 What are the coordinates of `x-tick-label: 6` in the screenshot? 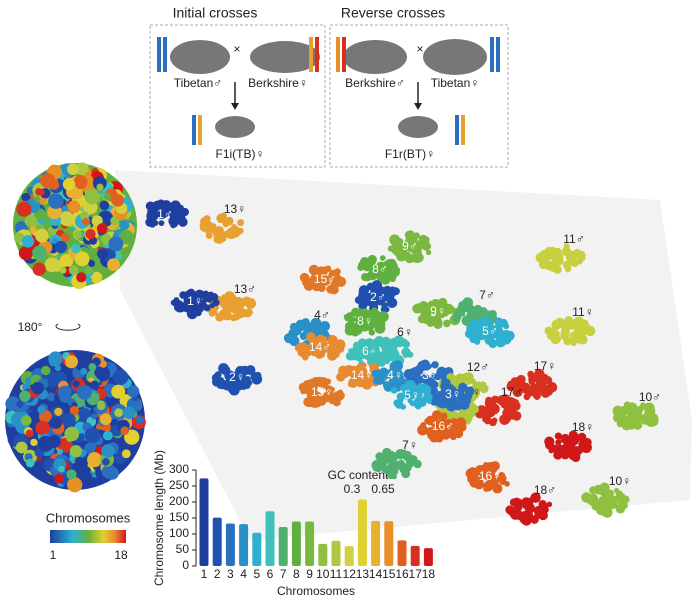 It's located at (270, 574).